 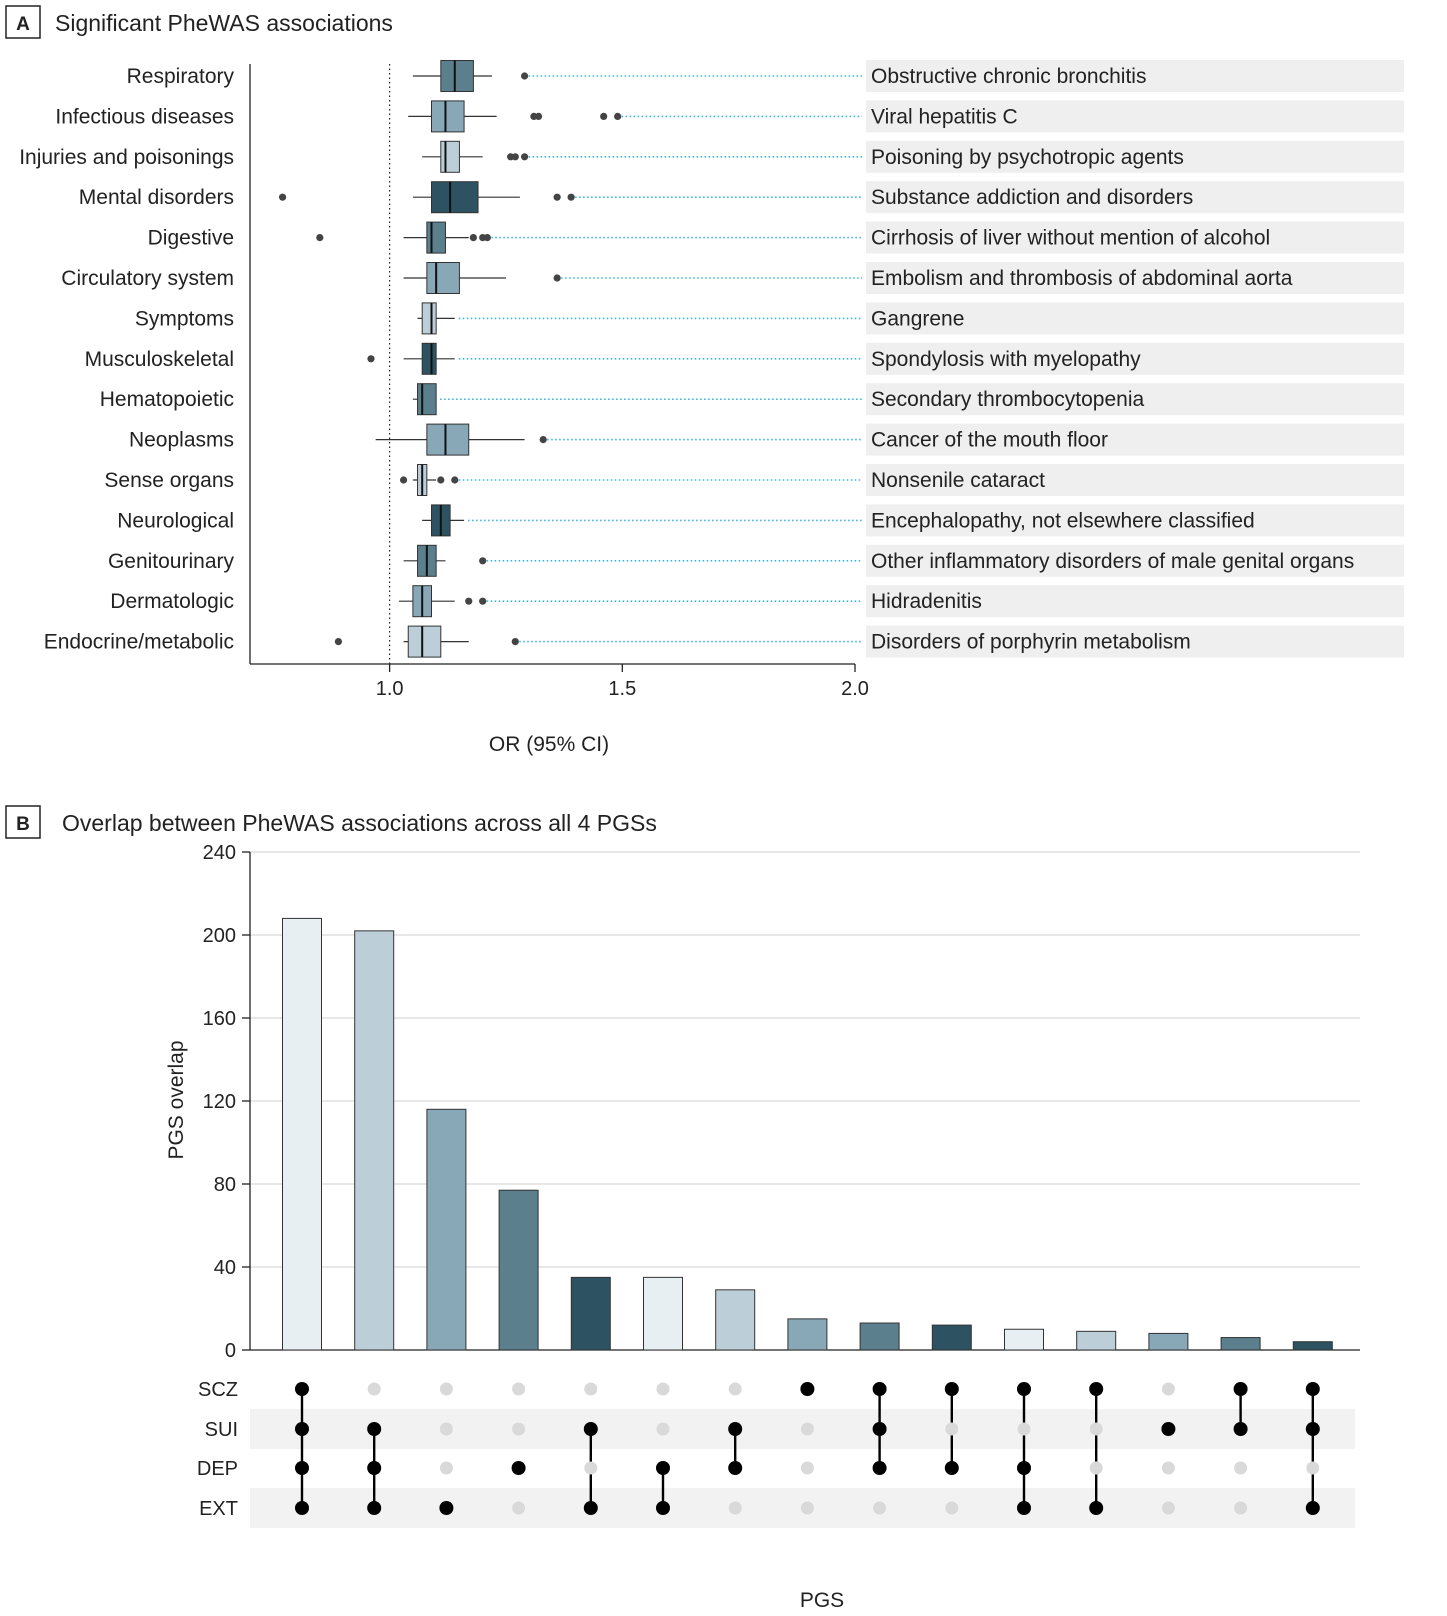 I want to click on y-tick-label: 40, so click(x=225, y=1268).